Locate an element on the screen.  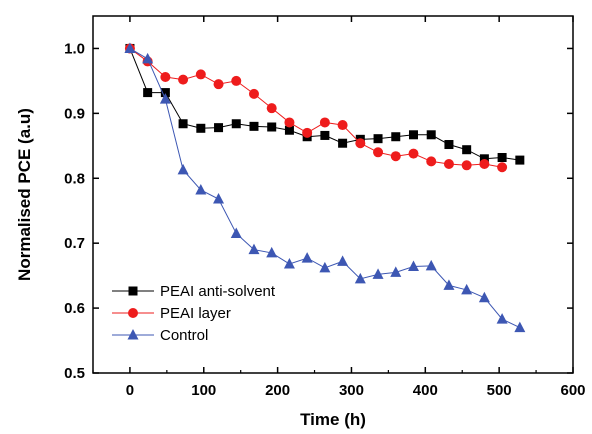
legend-label: PEAI layer is located at coordinates (195, 313).